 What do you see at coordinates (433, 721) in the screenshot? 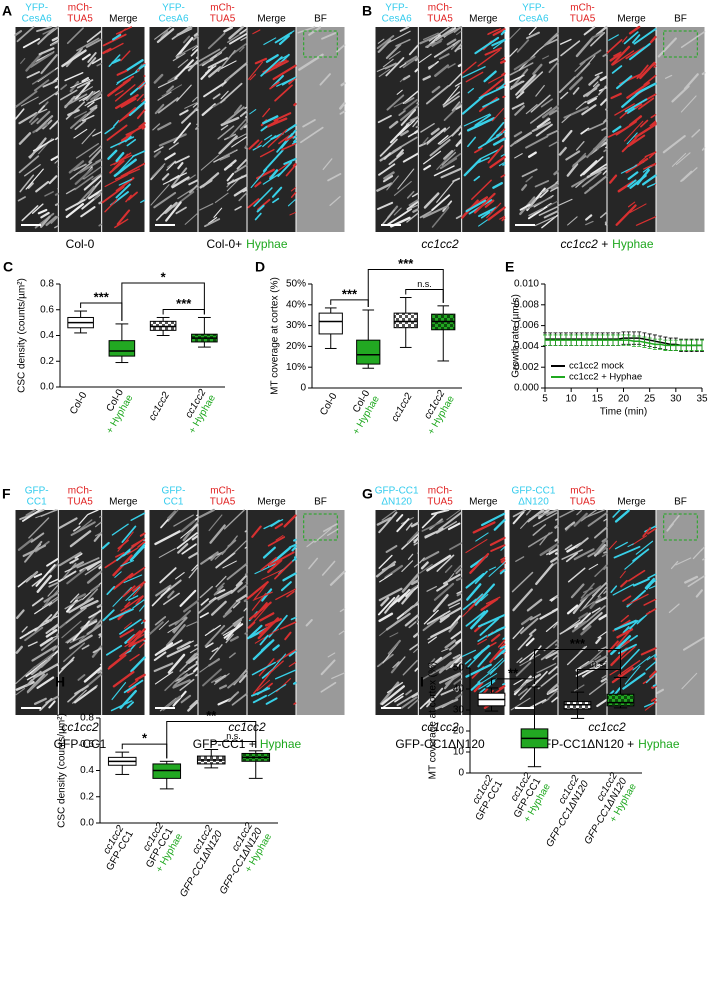
I see `y-axis-label: MT coverage at cortex (%)` at bounding box center [433, 721].